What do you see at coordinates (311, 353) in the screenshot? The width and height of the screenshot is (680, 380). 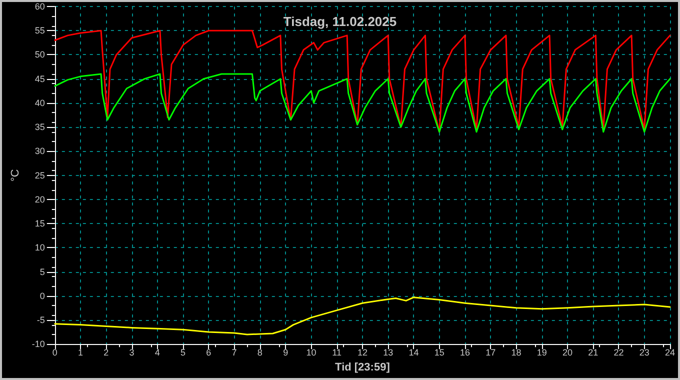 I see `x-tick-label: 10` at bounding box center [311, 353].